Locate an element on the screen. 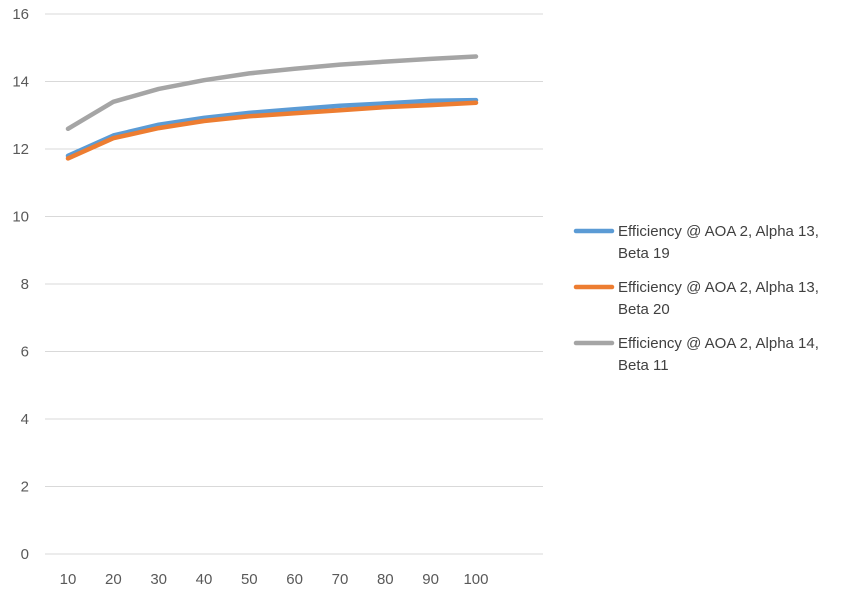 The height and width of the screenshot is (597, 849). y-tick-label: 14 is located at coordinates (20, 82).